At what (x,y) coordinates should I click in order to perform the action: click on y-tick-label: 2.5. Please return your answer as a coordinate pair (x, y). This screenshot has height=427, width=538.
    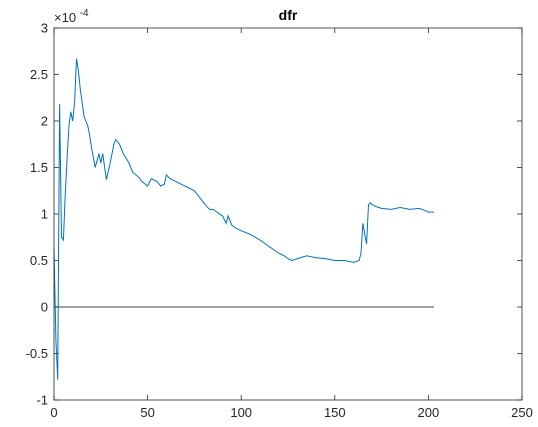
    Looking at the image, I should click on (39, 74).